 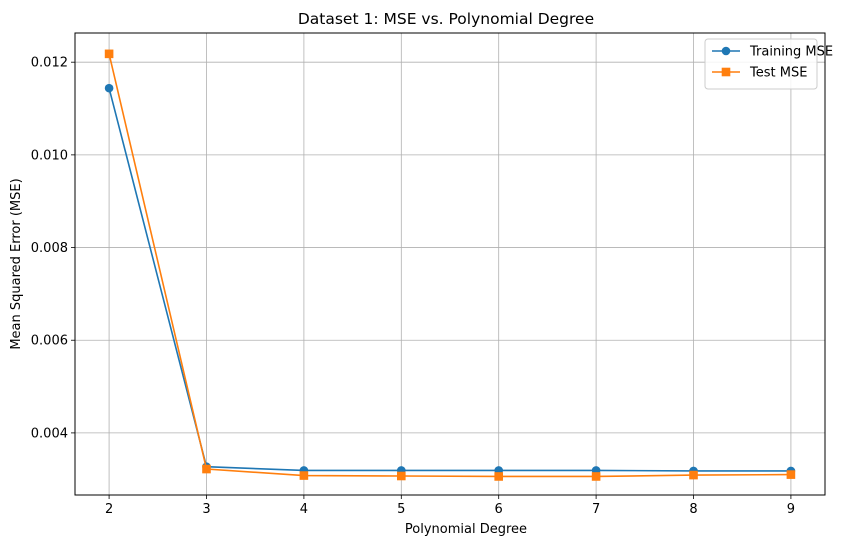 What do you see at coordinates (446, 19) in the screenshot?
I see `chart-title: Dataset 1: MSE vs. Polynomial Degree` at bounding box center [446, 19].